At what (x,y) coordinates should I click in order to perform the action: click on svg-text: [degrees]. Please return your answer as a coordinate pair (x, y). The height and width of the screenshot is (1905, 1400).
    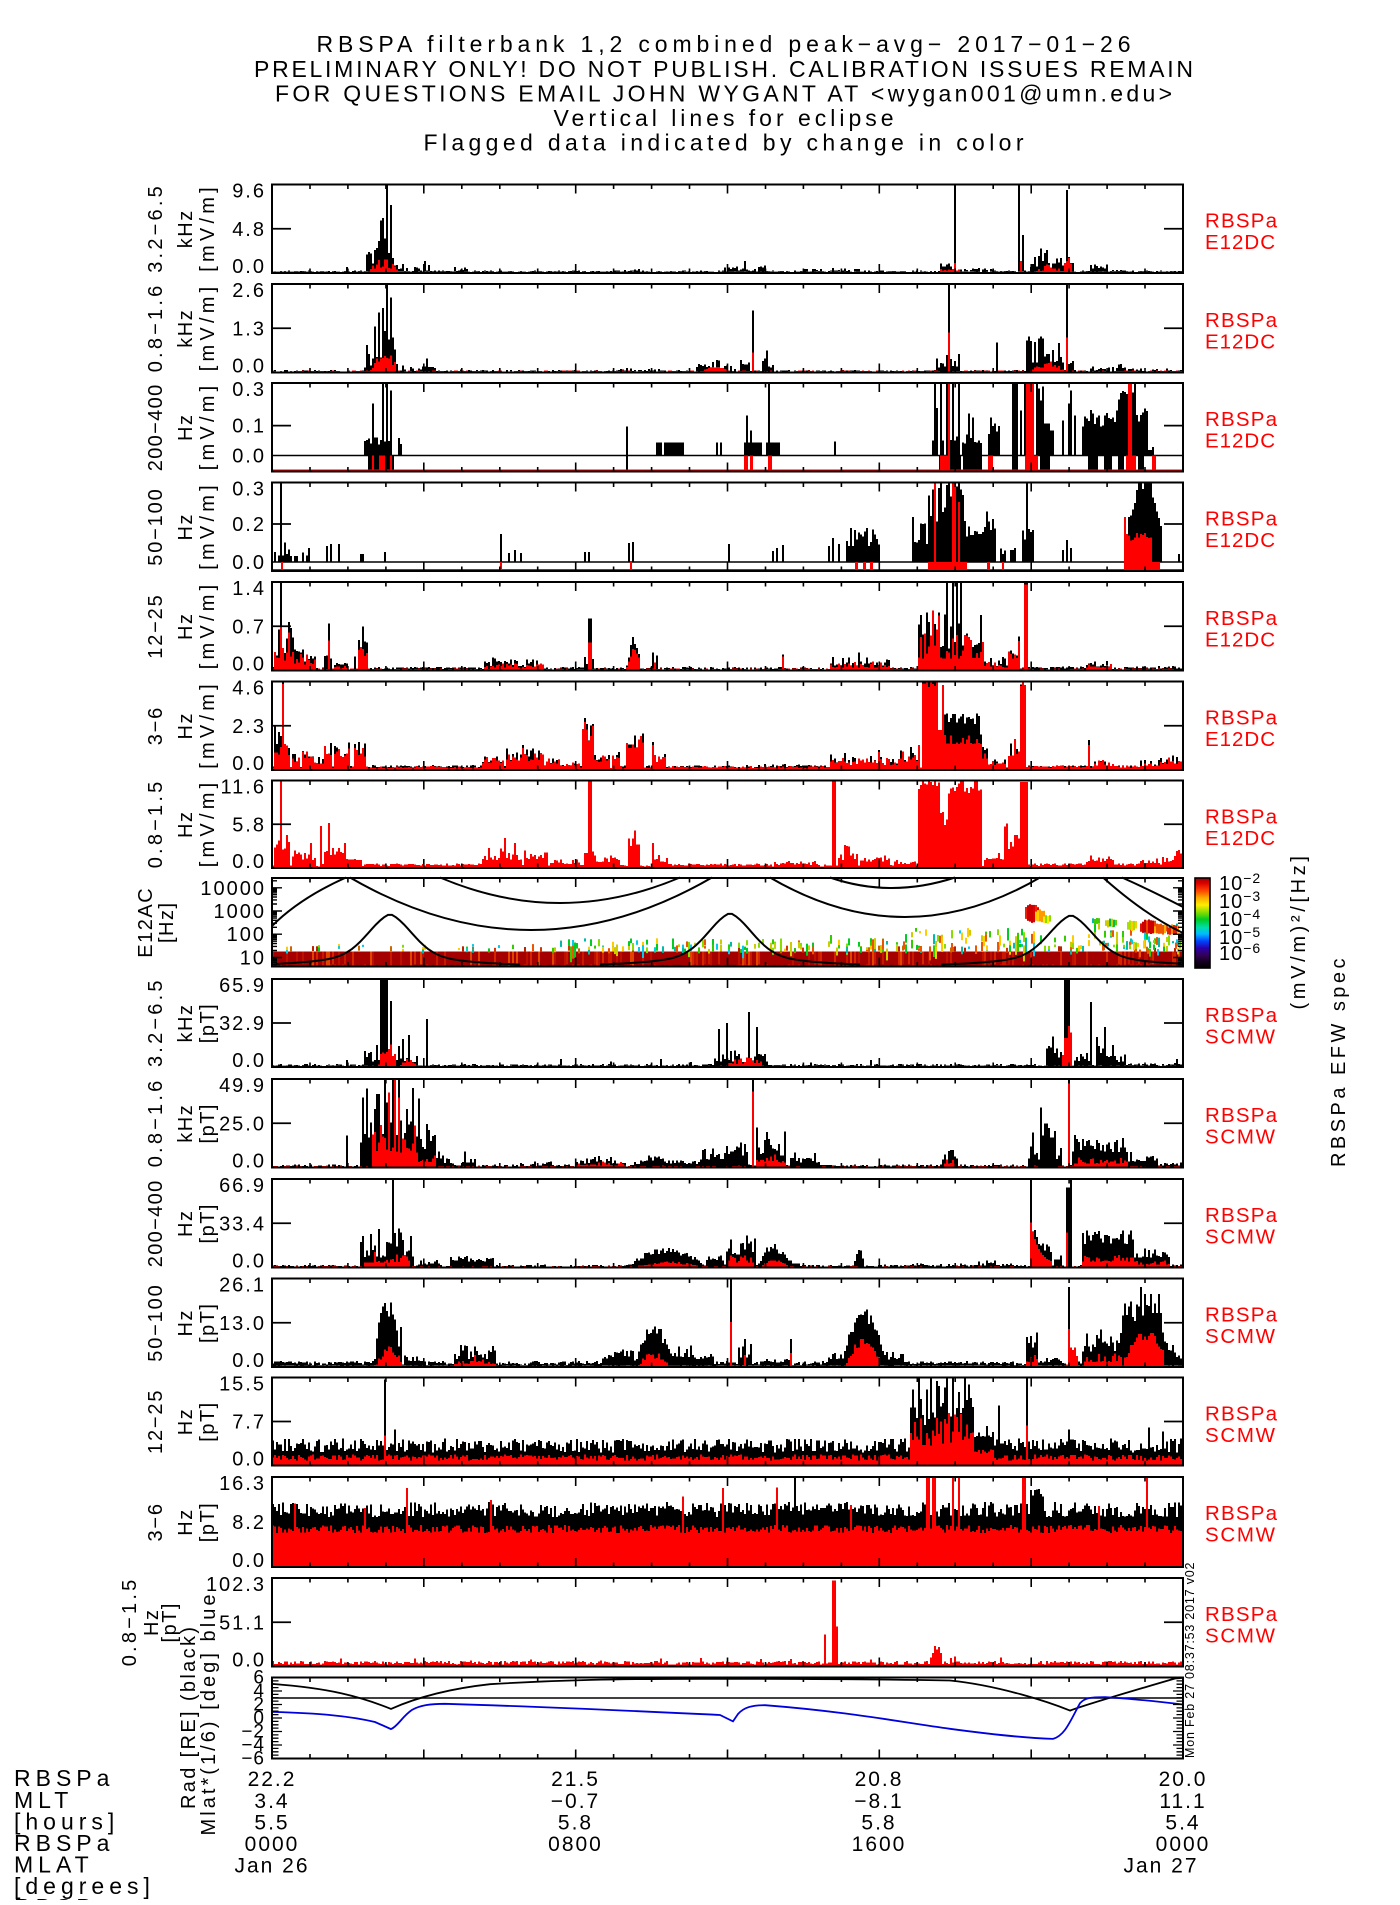
    Looking at the image, I should click on (84, 1886).